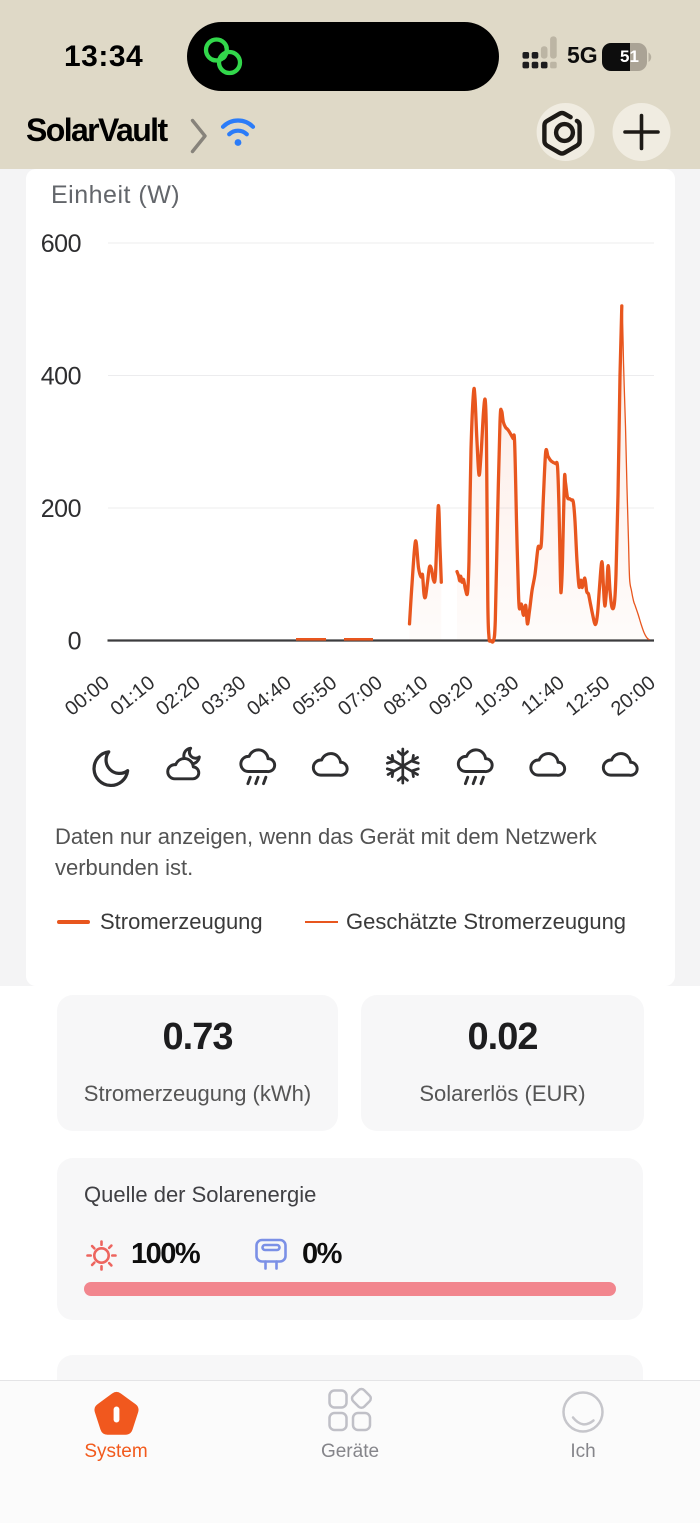 Image resolution: width=700 pixels, height=1523 pixels. What do you see at coordinates (405, 696) in the screenshot?
I see `svg-text: 08:10` at bounding box center [405, 696].